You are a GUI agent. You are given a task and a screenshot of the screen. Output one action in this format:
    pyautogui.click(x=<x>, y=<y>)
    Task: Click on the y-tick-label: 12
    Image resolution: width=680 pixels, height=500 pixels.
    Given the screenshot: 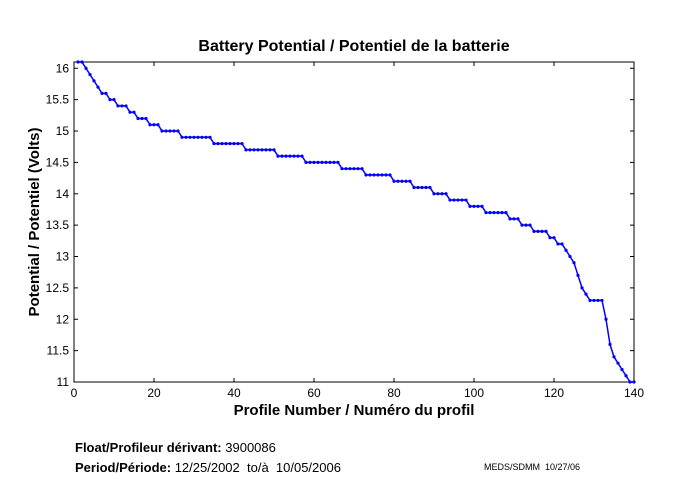 What is the action you would take?
    pyautogui.click(x=63, y=319)
    